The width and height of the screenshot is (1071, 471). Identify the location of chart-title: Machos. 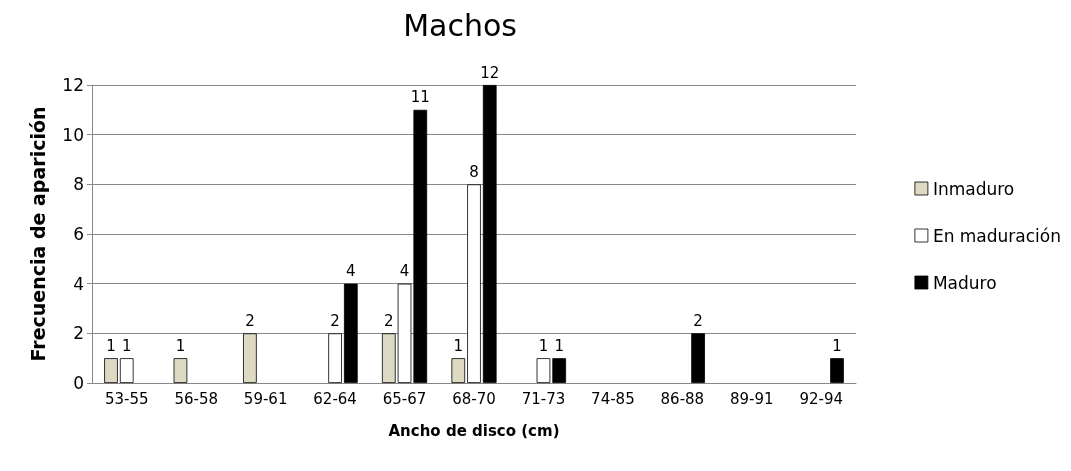
(460, 25).